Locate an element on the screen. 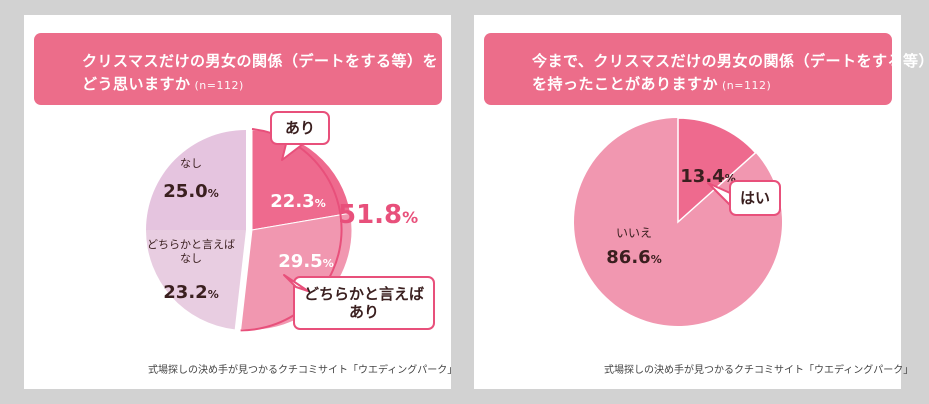 This screenshot has width=929, height=404. category-label-iie: いいえ is located at coordinates (634, 233).